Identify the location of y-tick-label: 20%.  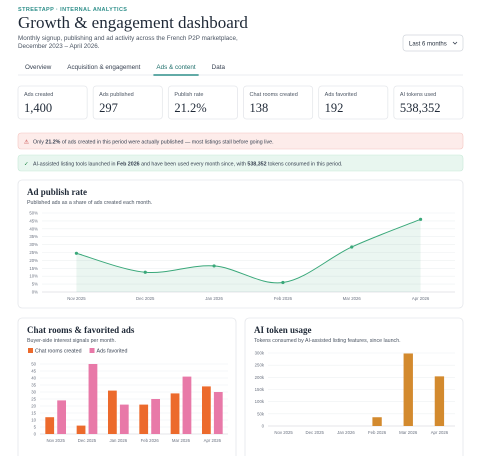
(33, 260).